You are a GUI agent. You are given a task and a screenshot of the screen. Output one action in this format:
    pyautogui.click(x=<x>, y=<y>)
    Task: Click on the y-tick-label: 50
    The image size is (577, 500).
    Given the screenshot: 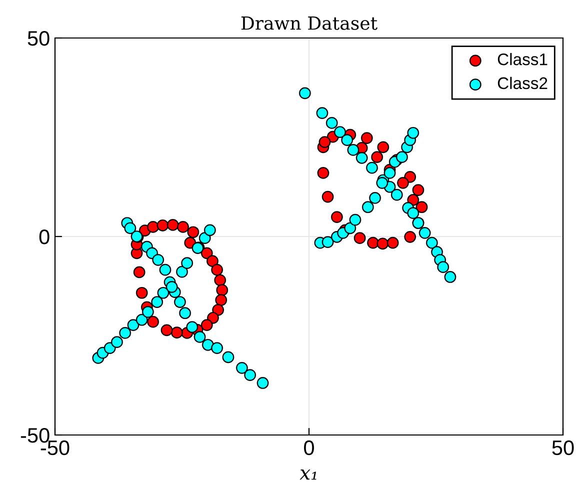 What is the action you would take?
    pyautogui.click(x=39, y=38)
    